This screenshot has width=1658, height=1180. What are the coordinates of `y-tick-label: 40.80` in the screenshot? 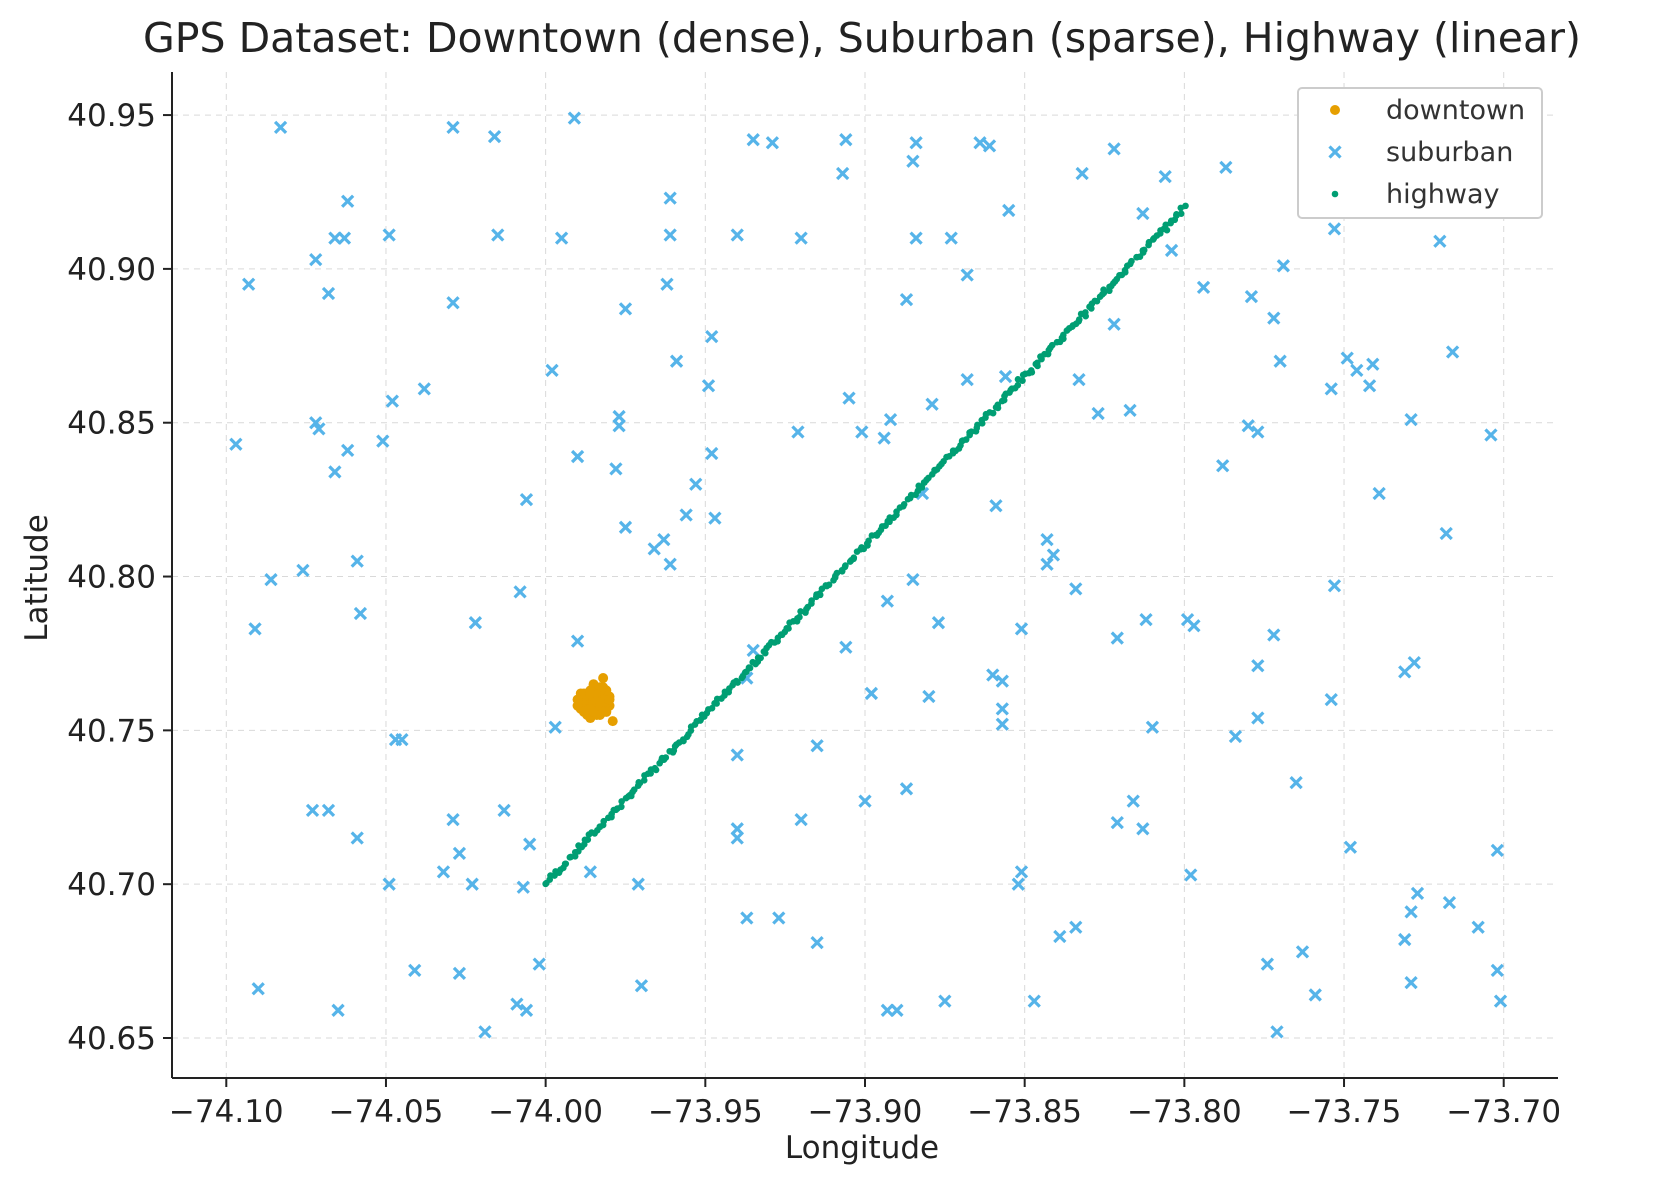 It's located at (111, 578).